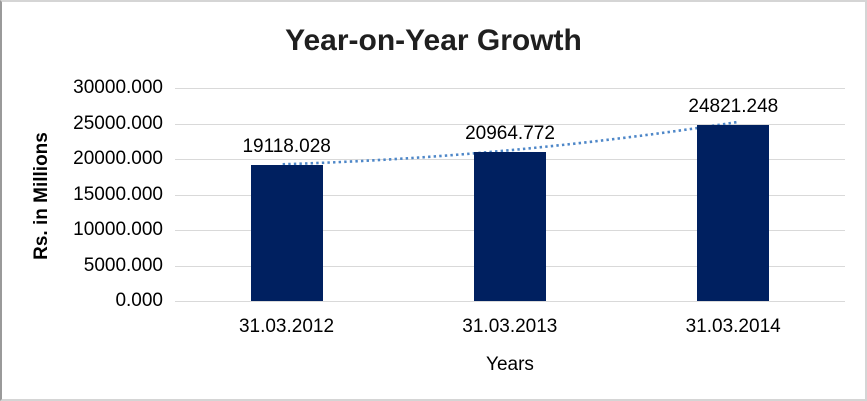  What do you see at coordinates (118, 194) in the screenshot?
I see `y-tick-label: 15000.000` at bounding box center [118, 194].